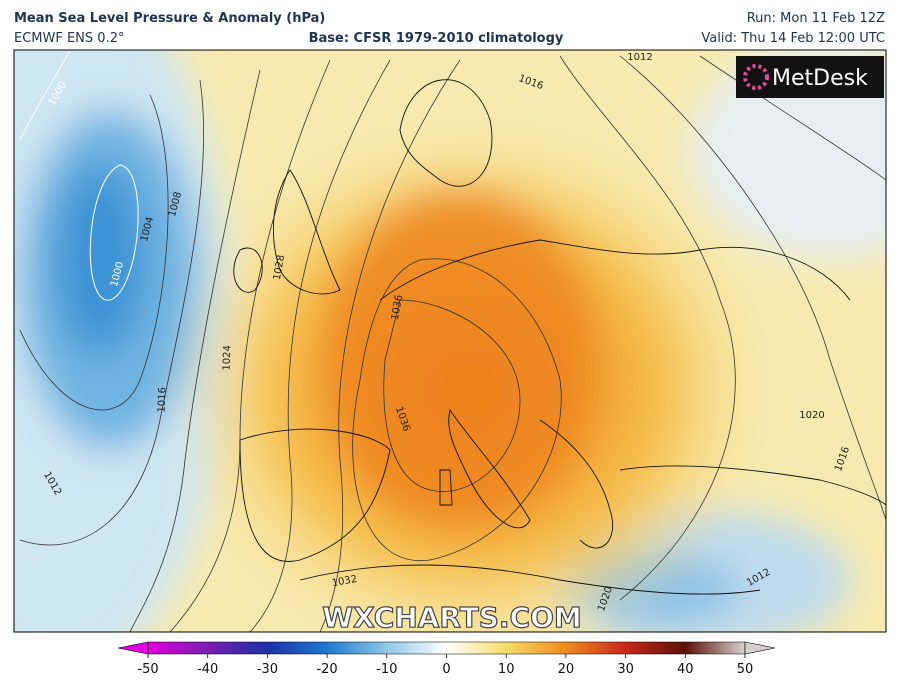 The width and height of the screenshot is (900, 693). I want to click on colorbar-tick-label: -30, so click(267, 669).